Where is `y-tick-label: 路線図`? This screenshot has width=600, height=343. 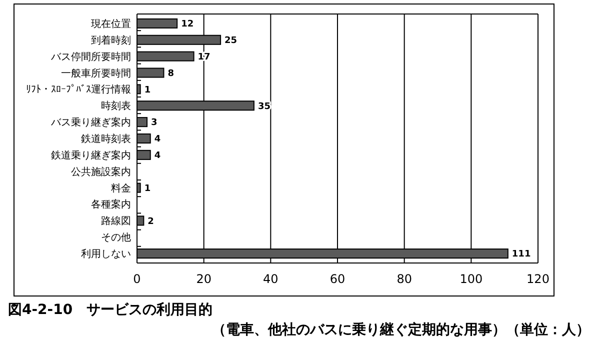 y-tick-label: 路線図 is located at coordinates (116, 221).